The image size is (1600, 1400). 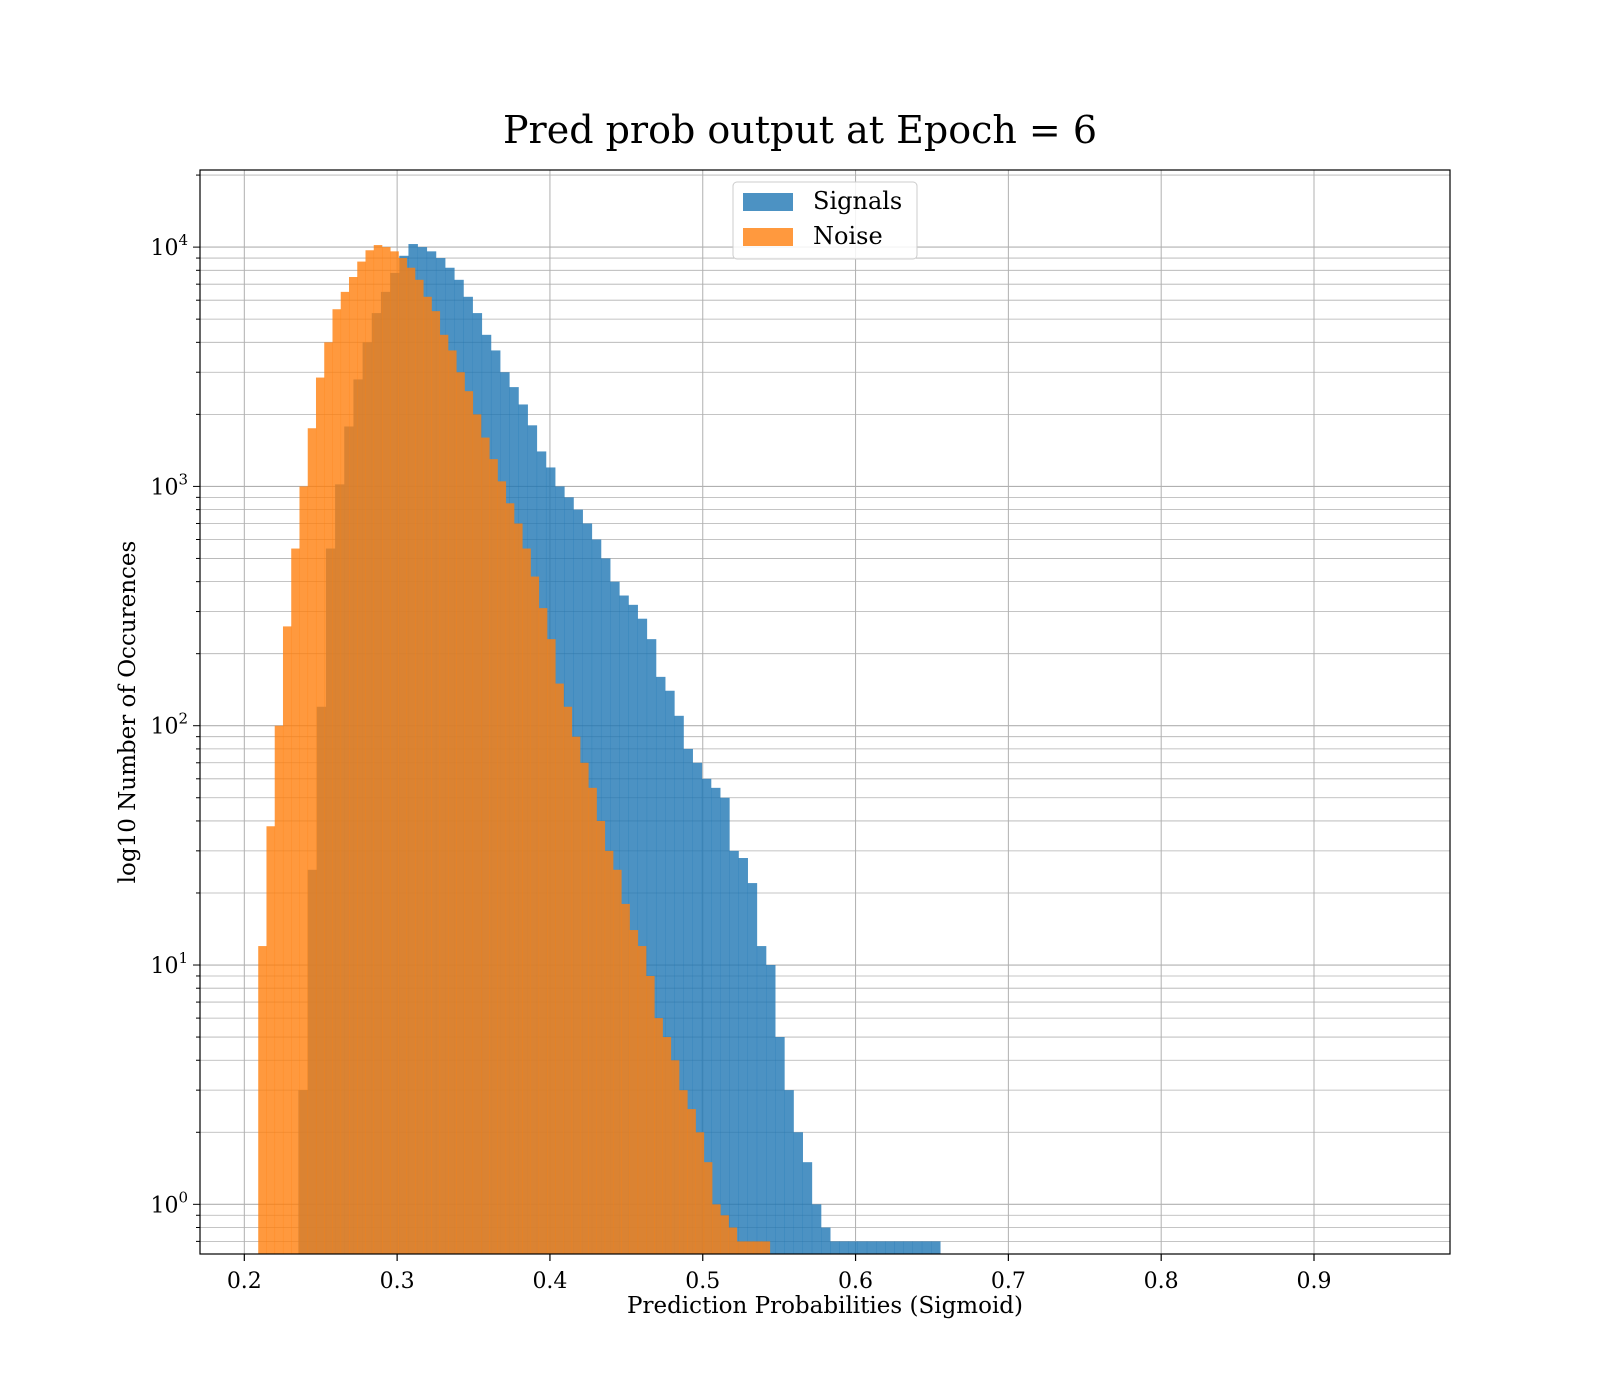 What do you see at coordinates (244, 1281) in the screenshot?
I see `x-tick-label: 0.2` at bounding box center [244, 1281].